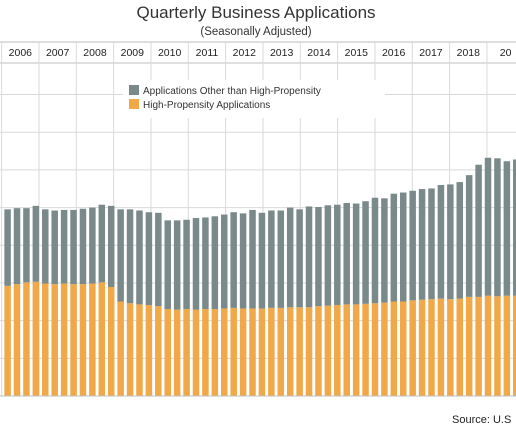 This screenshot has width=516, height=431. I want to click on legend-swatch-other, so click(134, 90).